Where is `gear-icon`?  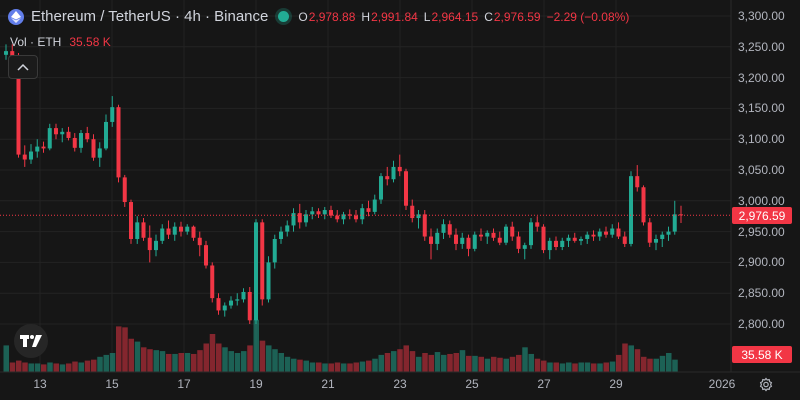 gear-icon is located at coordinates (766, 385).